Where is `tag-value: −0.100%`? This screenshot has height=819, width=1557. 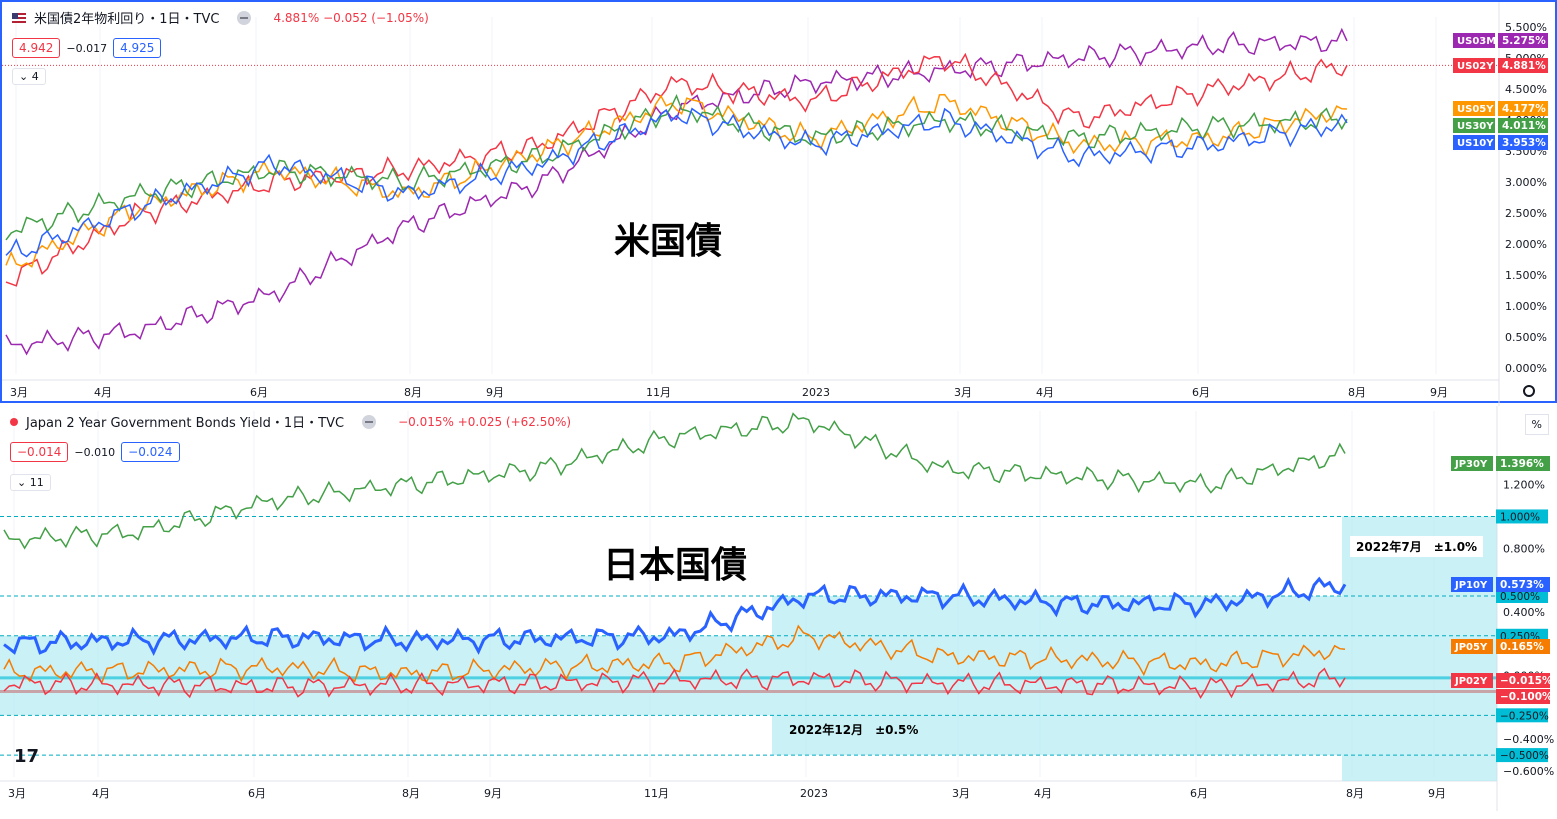
tag-value: −0.100% is located at coordinates (1526, 697).